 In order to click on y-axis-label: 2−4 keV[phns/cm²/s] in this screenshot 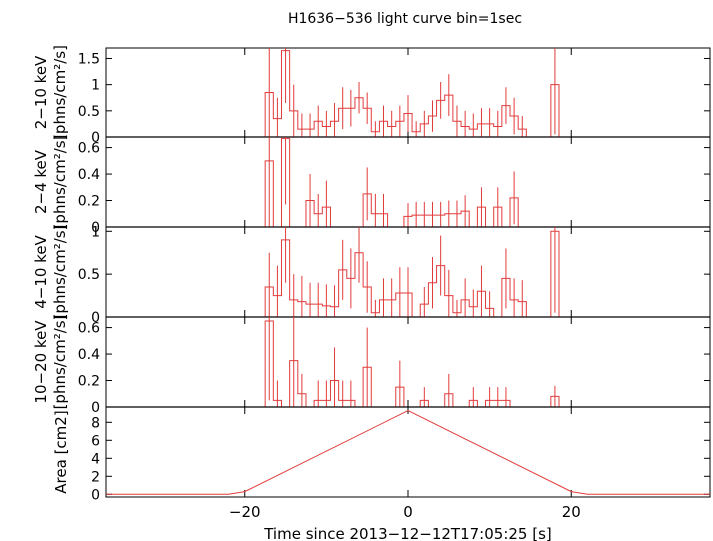, I will do `click(50, 182)`.